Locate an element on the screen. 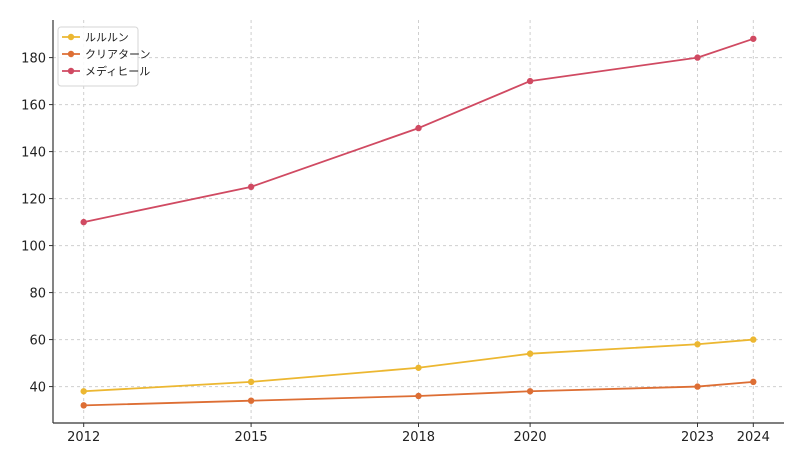 Image resolution: width=800 pixels, height=459 pixels. x-tick-label: 2018 is located at coordinates (418, 437).